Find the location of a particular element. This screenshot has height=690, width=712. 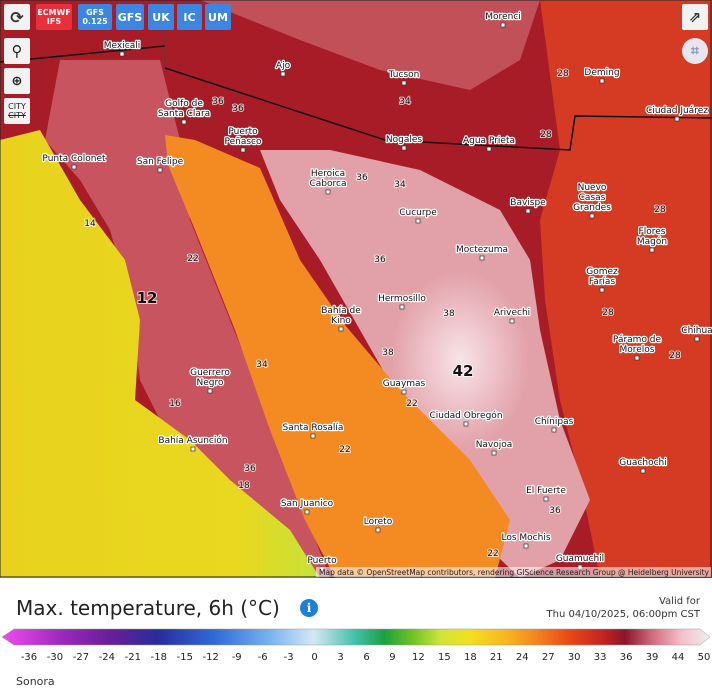

model-button-line: IFS is located at coordinates (54, 21).